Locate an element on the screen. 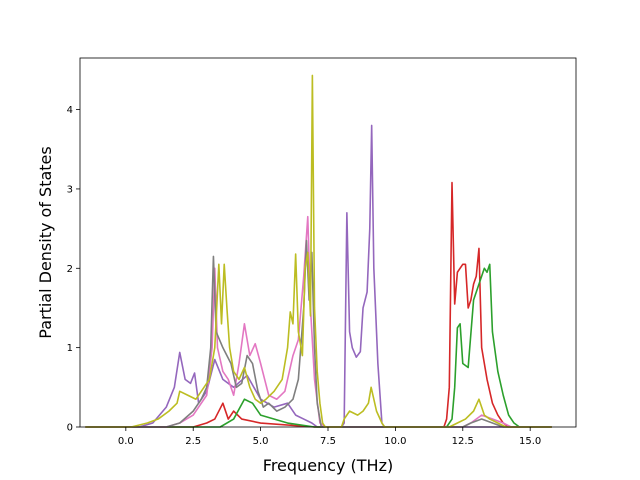  y-tick-label: 3 is located at coordinates (70, 189).